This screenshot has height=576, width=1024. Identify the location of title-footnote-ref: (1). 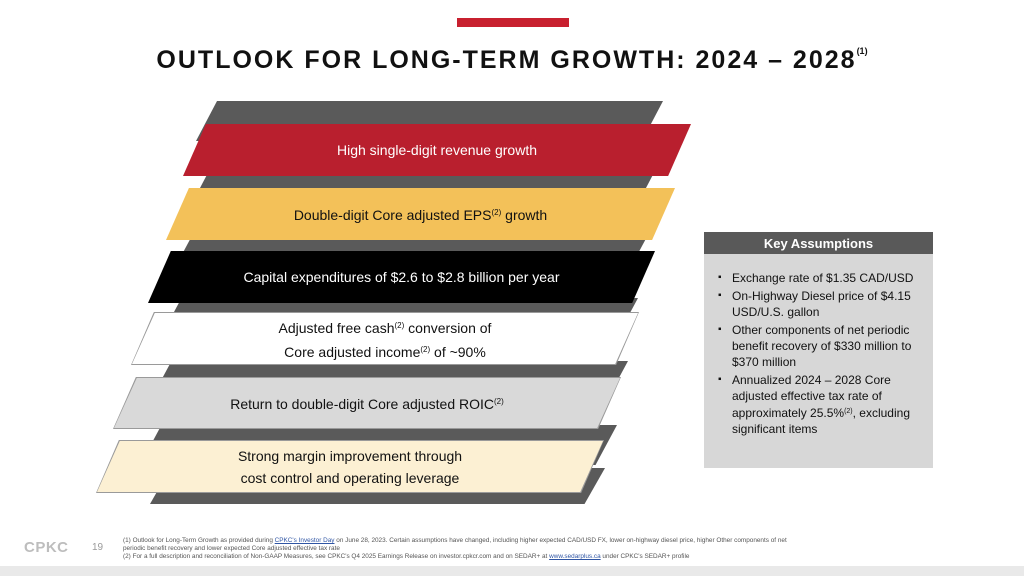
(862, 51).